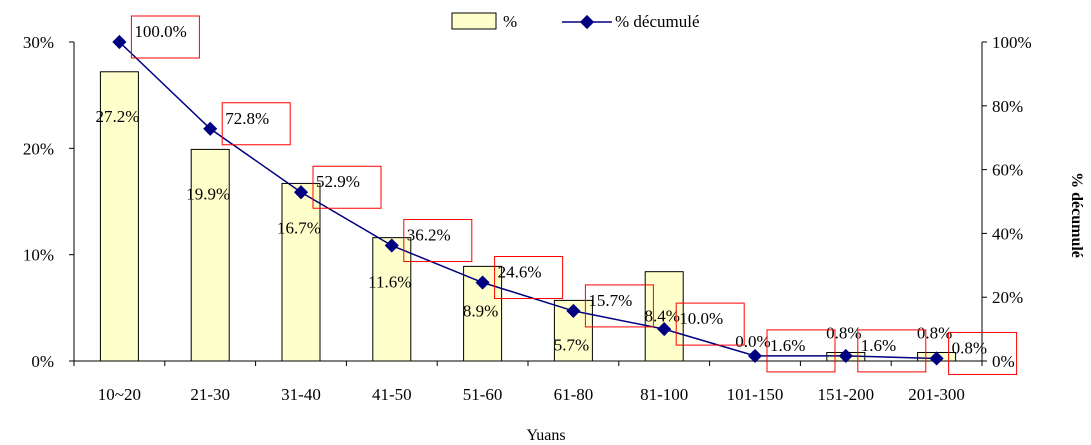 The height and width of the screenshot is (445, 1091). I want to click on x-tick-label: 31-40, so click(301, 394).